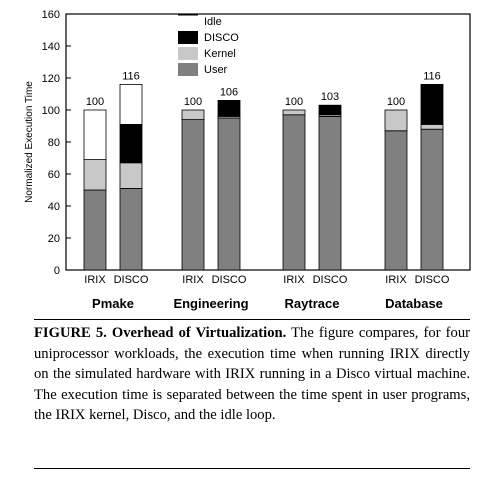  Describe the element at coordinates (51, 111) in the screenshot. I see `y-tick-label: 100` at that location.